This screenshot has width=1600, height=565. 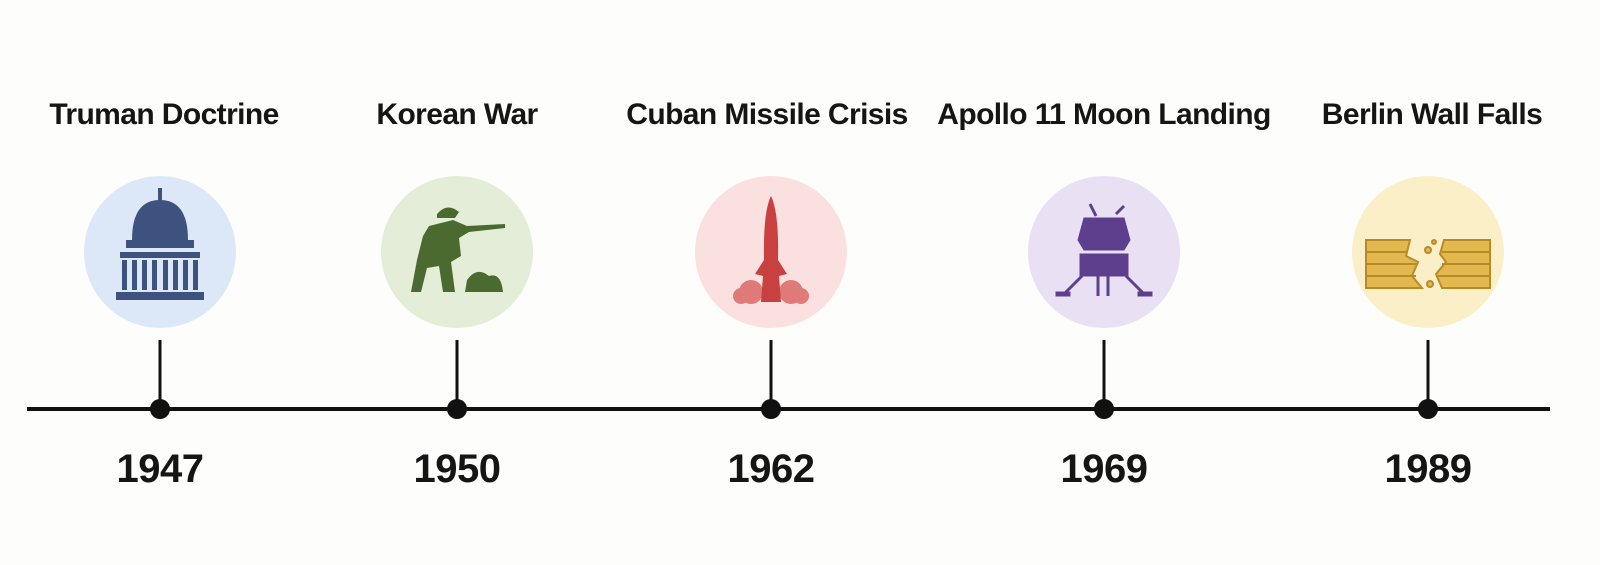 I want to click on icon-circle, so click(x=1104, y=252).